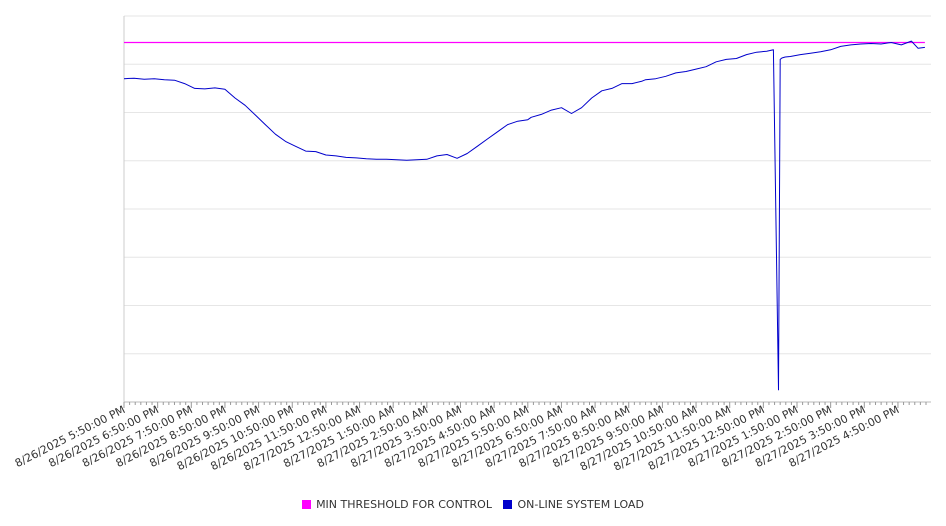  What do you see at coordinates (508, 504) in the screenshot?
I see `legend-swatch-system-load` at bounding box center [508, 504].